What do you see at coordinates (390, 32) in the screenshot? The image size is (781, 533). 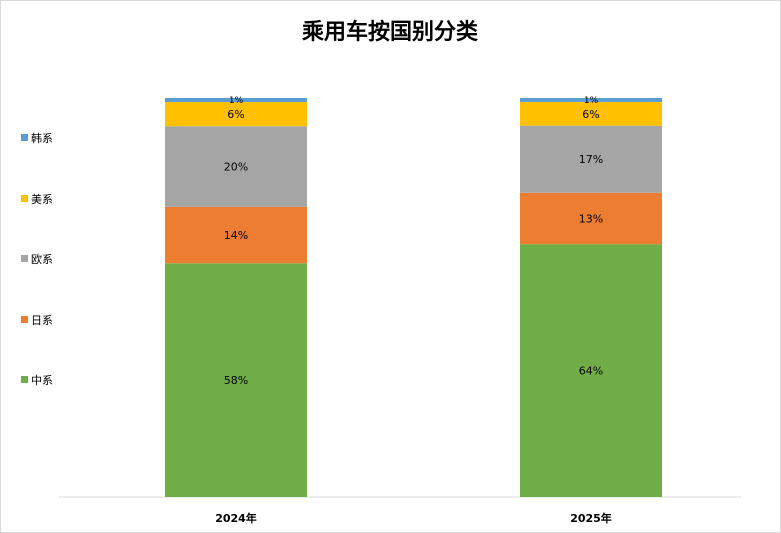 I see `chart-title: 乘用车按国别分类` at bounding box center [390, 32].